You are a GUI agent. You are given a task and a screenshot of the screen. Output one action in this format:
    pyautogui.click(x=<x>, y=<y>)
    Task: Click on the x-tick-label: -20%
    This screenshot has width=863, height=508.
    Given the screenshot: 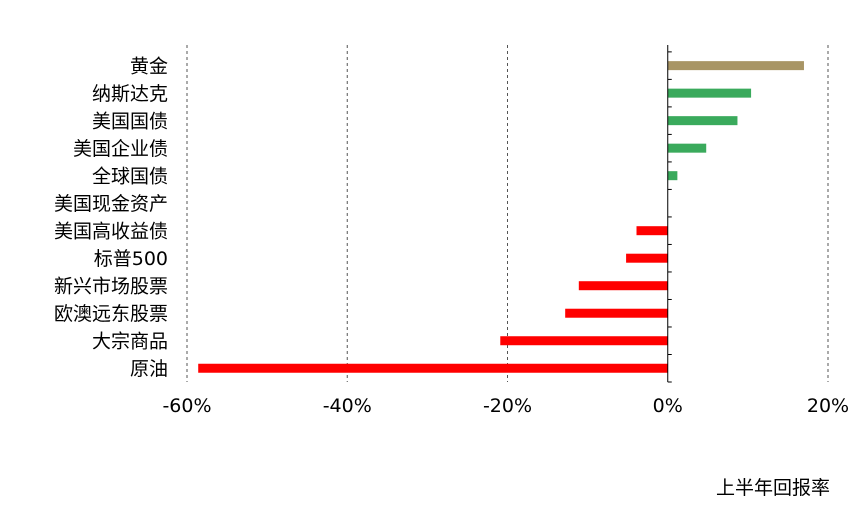 What is the action you would take?
    pyautogui.click(x=507, y=406)
    